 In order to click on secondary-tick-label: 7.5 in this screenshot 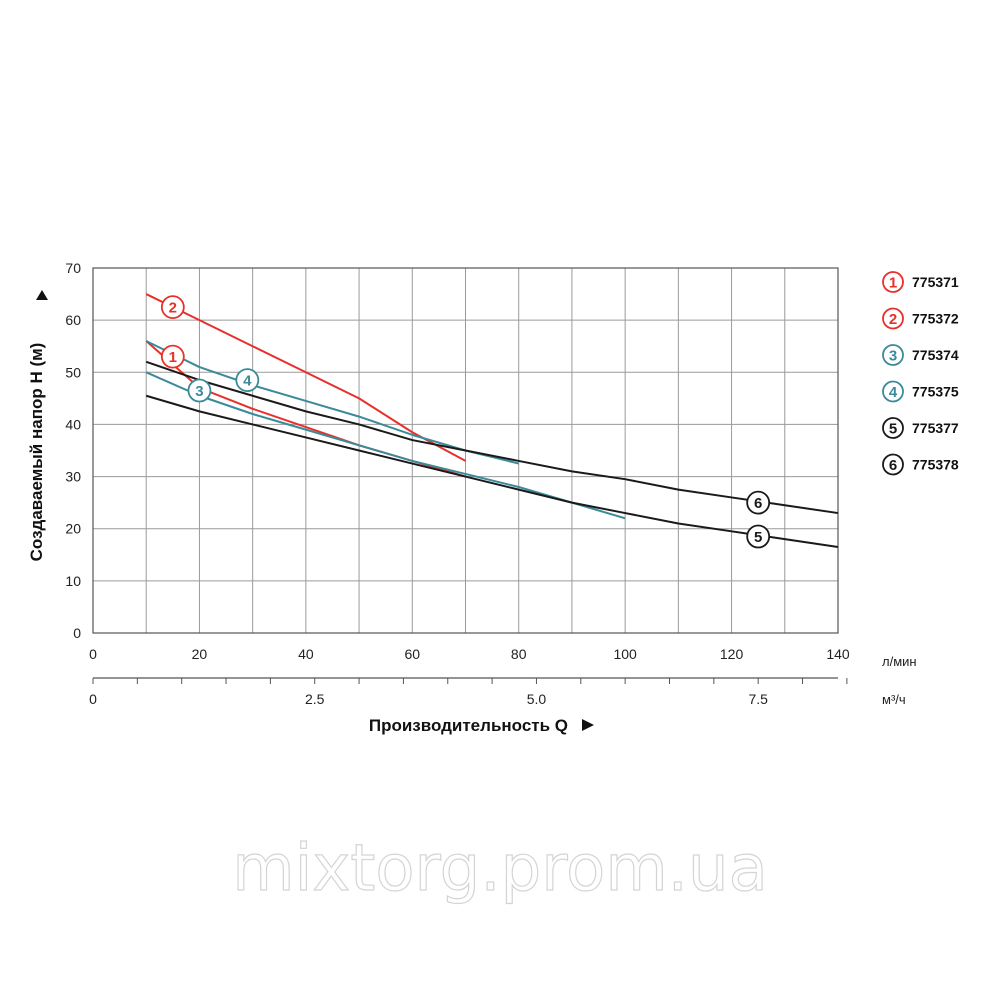, I will do `click(758, 699)`.